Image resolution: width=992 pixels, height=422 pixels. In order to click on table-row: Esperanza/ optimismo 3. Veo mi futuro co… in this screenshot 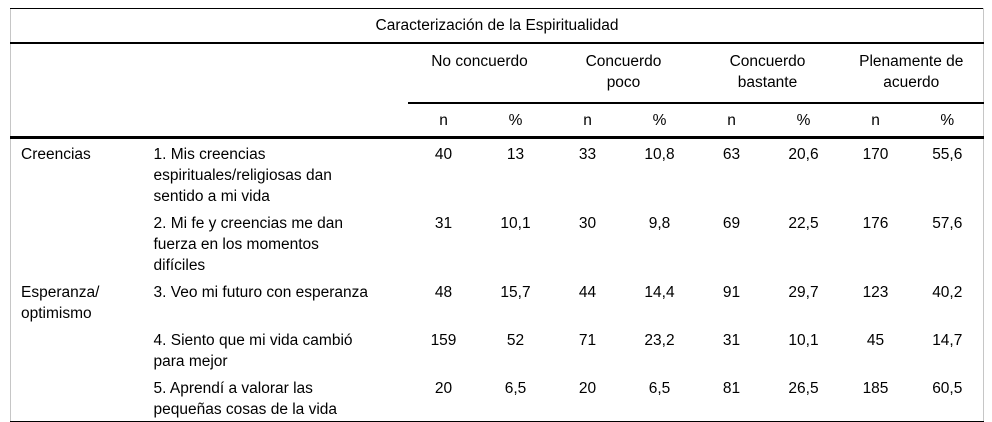, I will do `click(497, 301)`.